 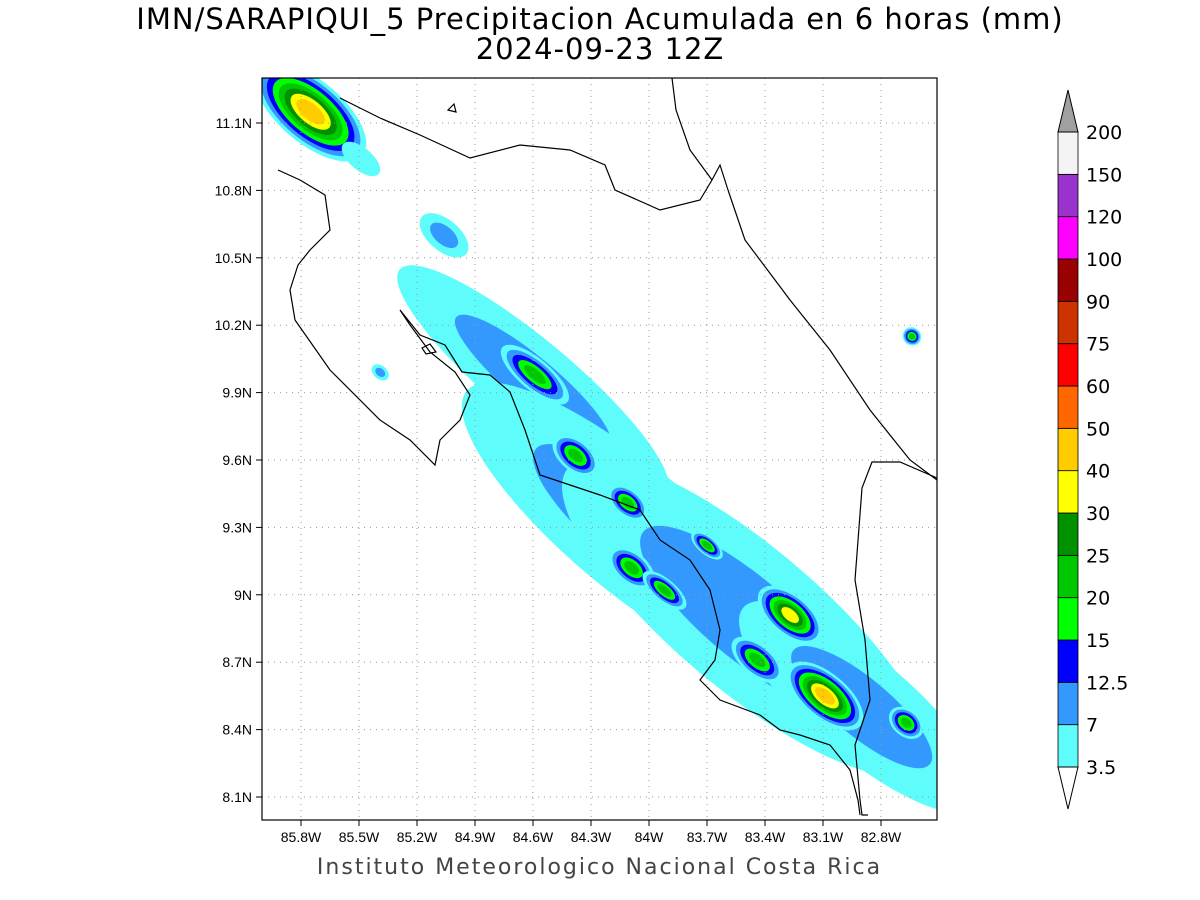 What do you see at coordinates (1092, 726) in the screenshot?
I see `colorbar-label: 7` at bounding box center [1092, 726].